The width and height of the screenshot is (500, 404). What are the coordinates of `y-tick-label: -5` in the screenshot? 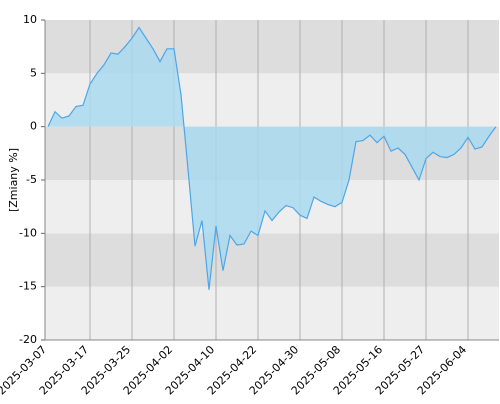 It's located at (31, 179).